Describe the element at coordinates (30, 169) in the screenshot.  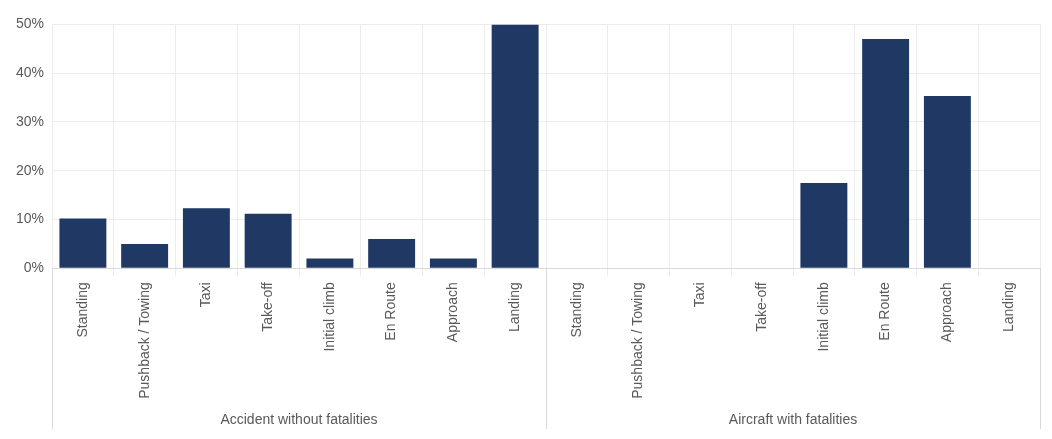
I see `y-tick-label: 20%` at that location.